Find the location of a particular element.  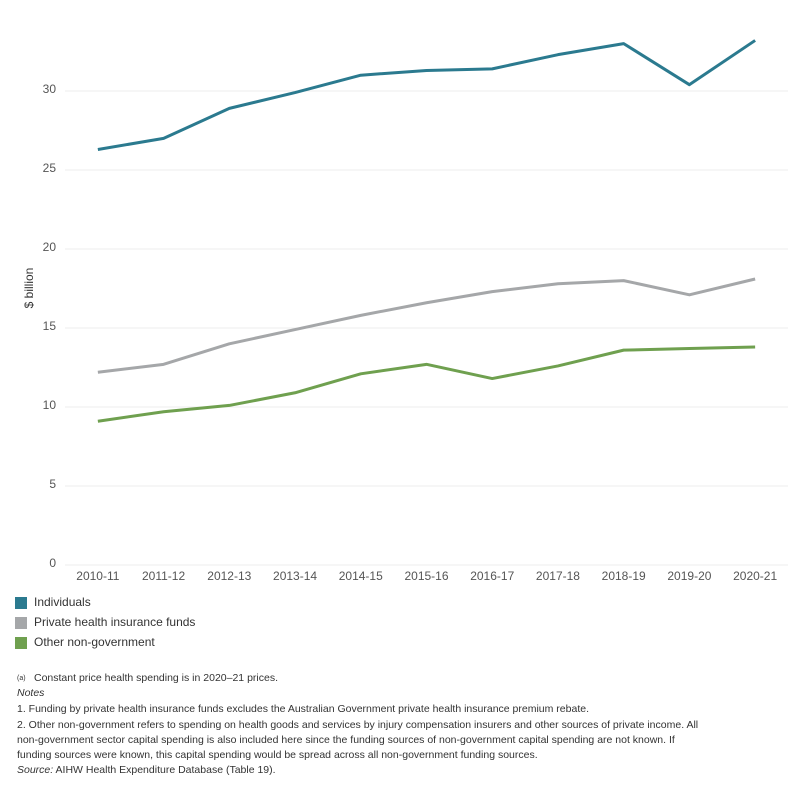

x-tick-label: 2020-21 is located at coordinates (755, 576).